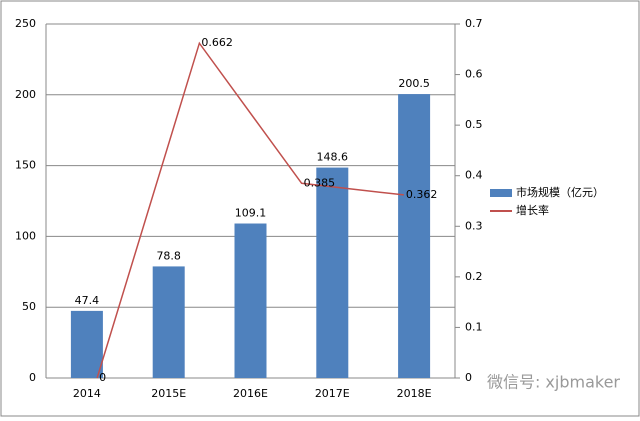 This screenshot has width=640, height=421. What do you see at coordinates (560, 192) in the screenshot?
I see `legend-label: 市场规模（亿元）` at bounding box center [560, 192].